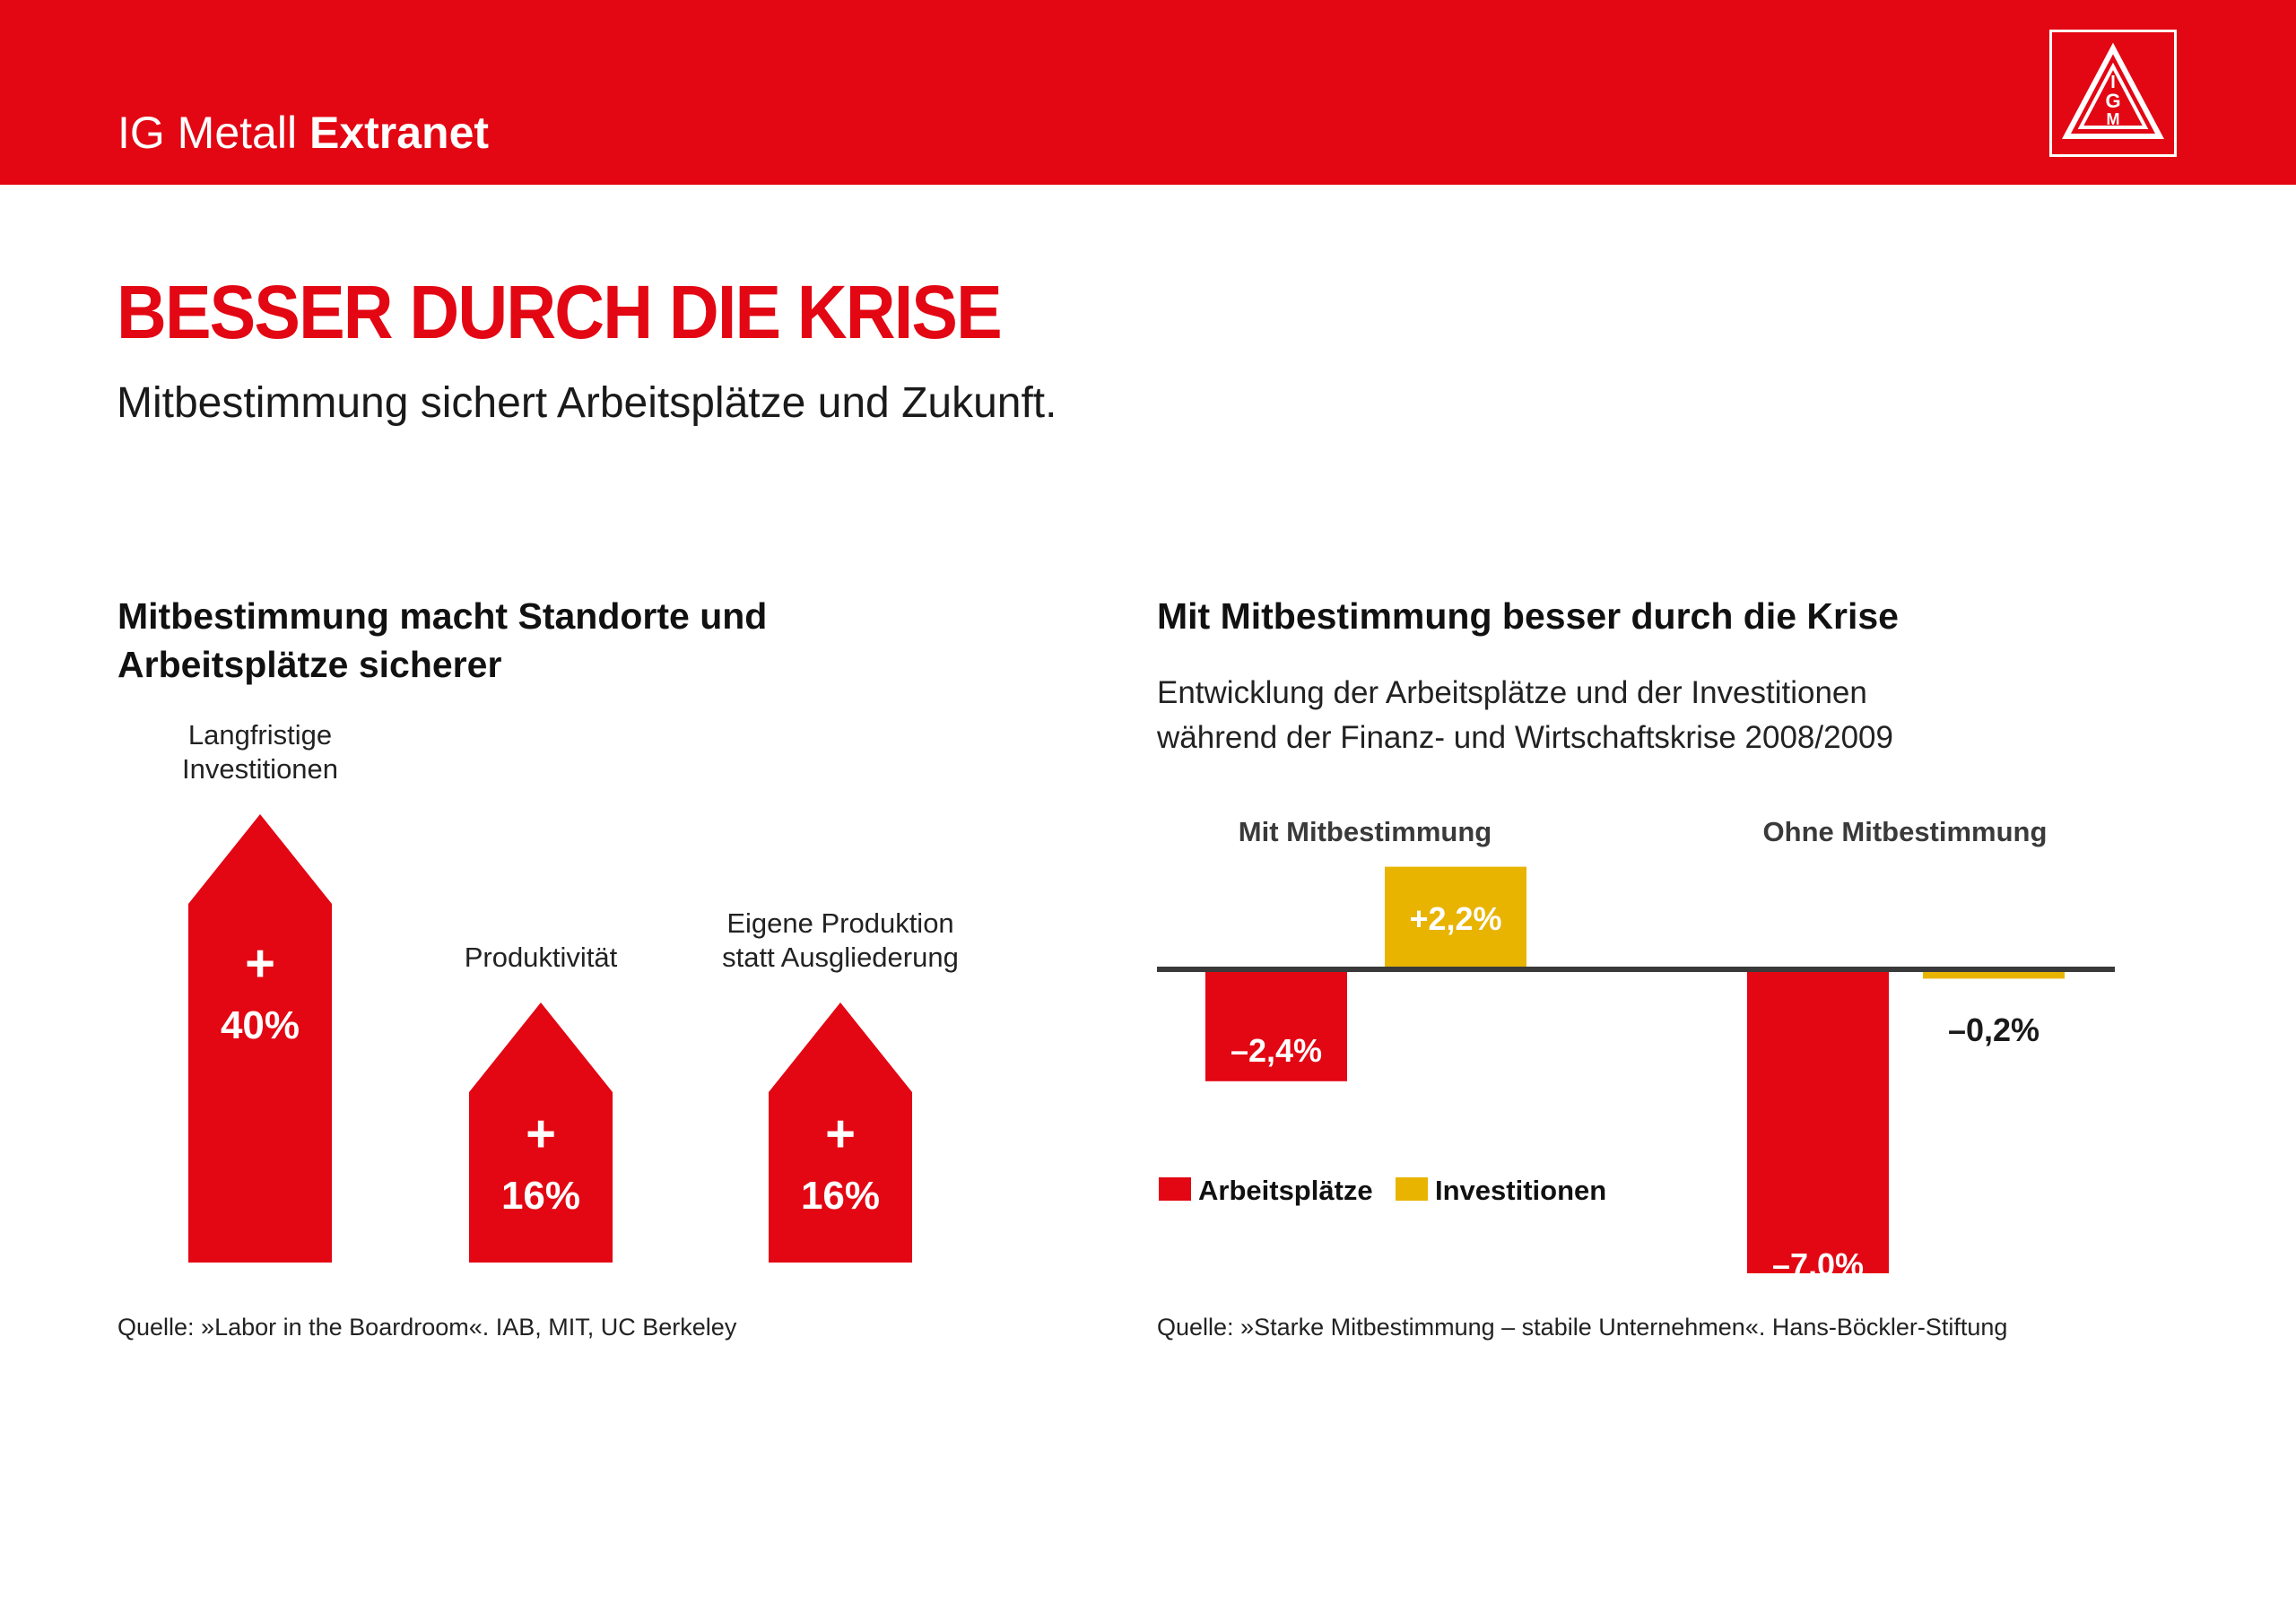 This screenshot has width=2296, height=1623. I want to click on ig-metall-logo: I G M, so click(2113, 93).